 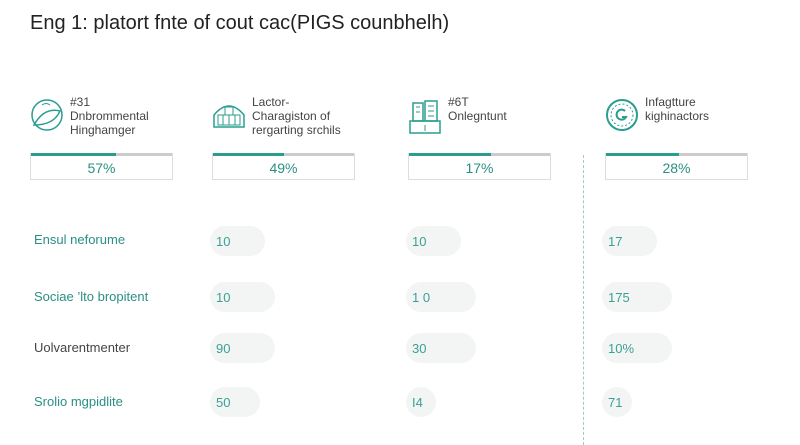 I want to click on building-dome-icon, so click(x=229, y=116).